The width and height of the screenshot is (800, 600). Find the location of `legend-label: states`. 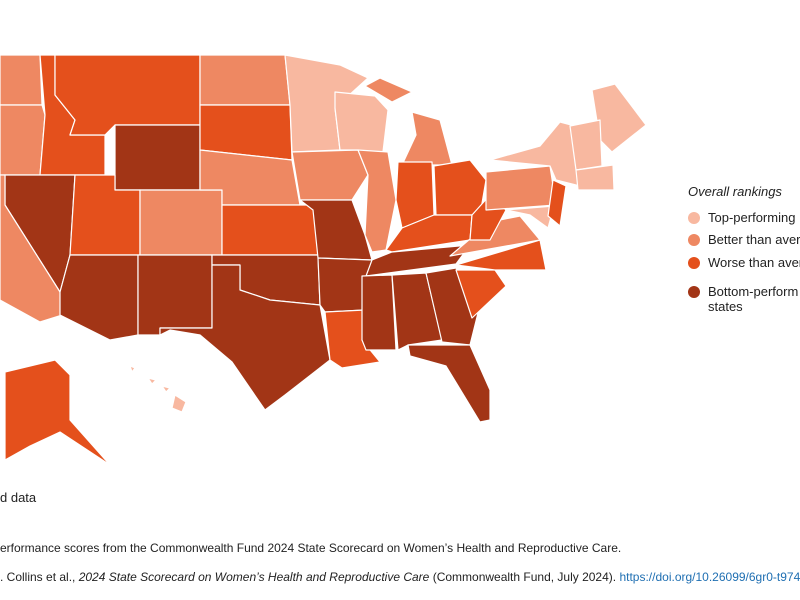

legend-label: states is located at coordinates (725, 306).